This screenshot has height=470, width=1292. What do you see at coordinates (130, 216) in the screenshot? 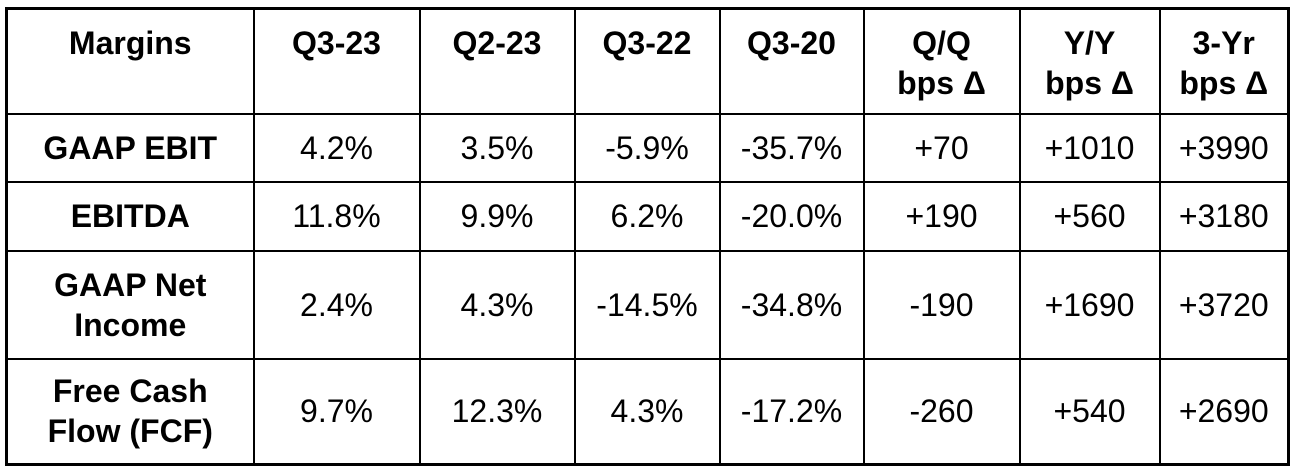
I see `row-label-cell: EBITDA` at bounding box center [130, 216].